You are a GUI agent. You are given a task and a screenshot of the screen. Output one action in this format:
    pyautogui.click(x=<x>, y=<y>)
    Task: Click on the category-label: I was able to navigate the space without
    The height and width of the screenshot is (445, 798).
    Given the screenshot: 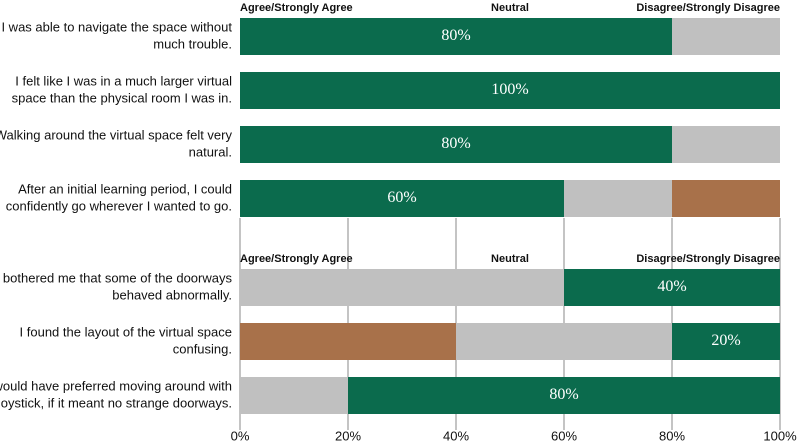 What is the action you would take?
    pyautogui.click(x=116, y=26)
    